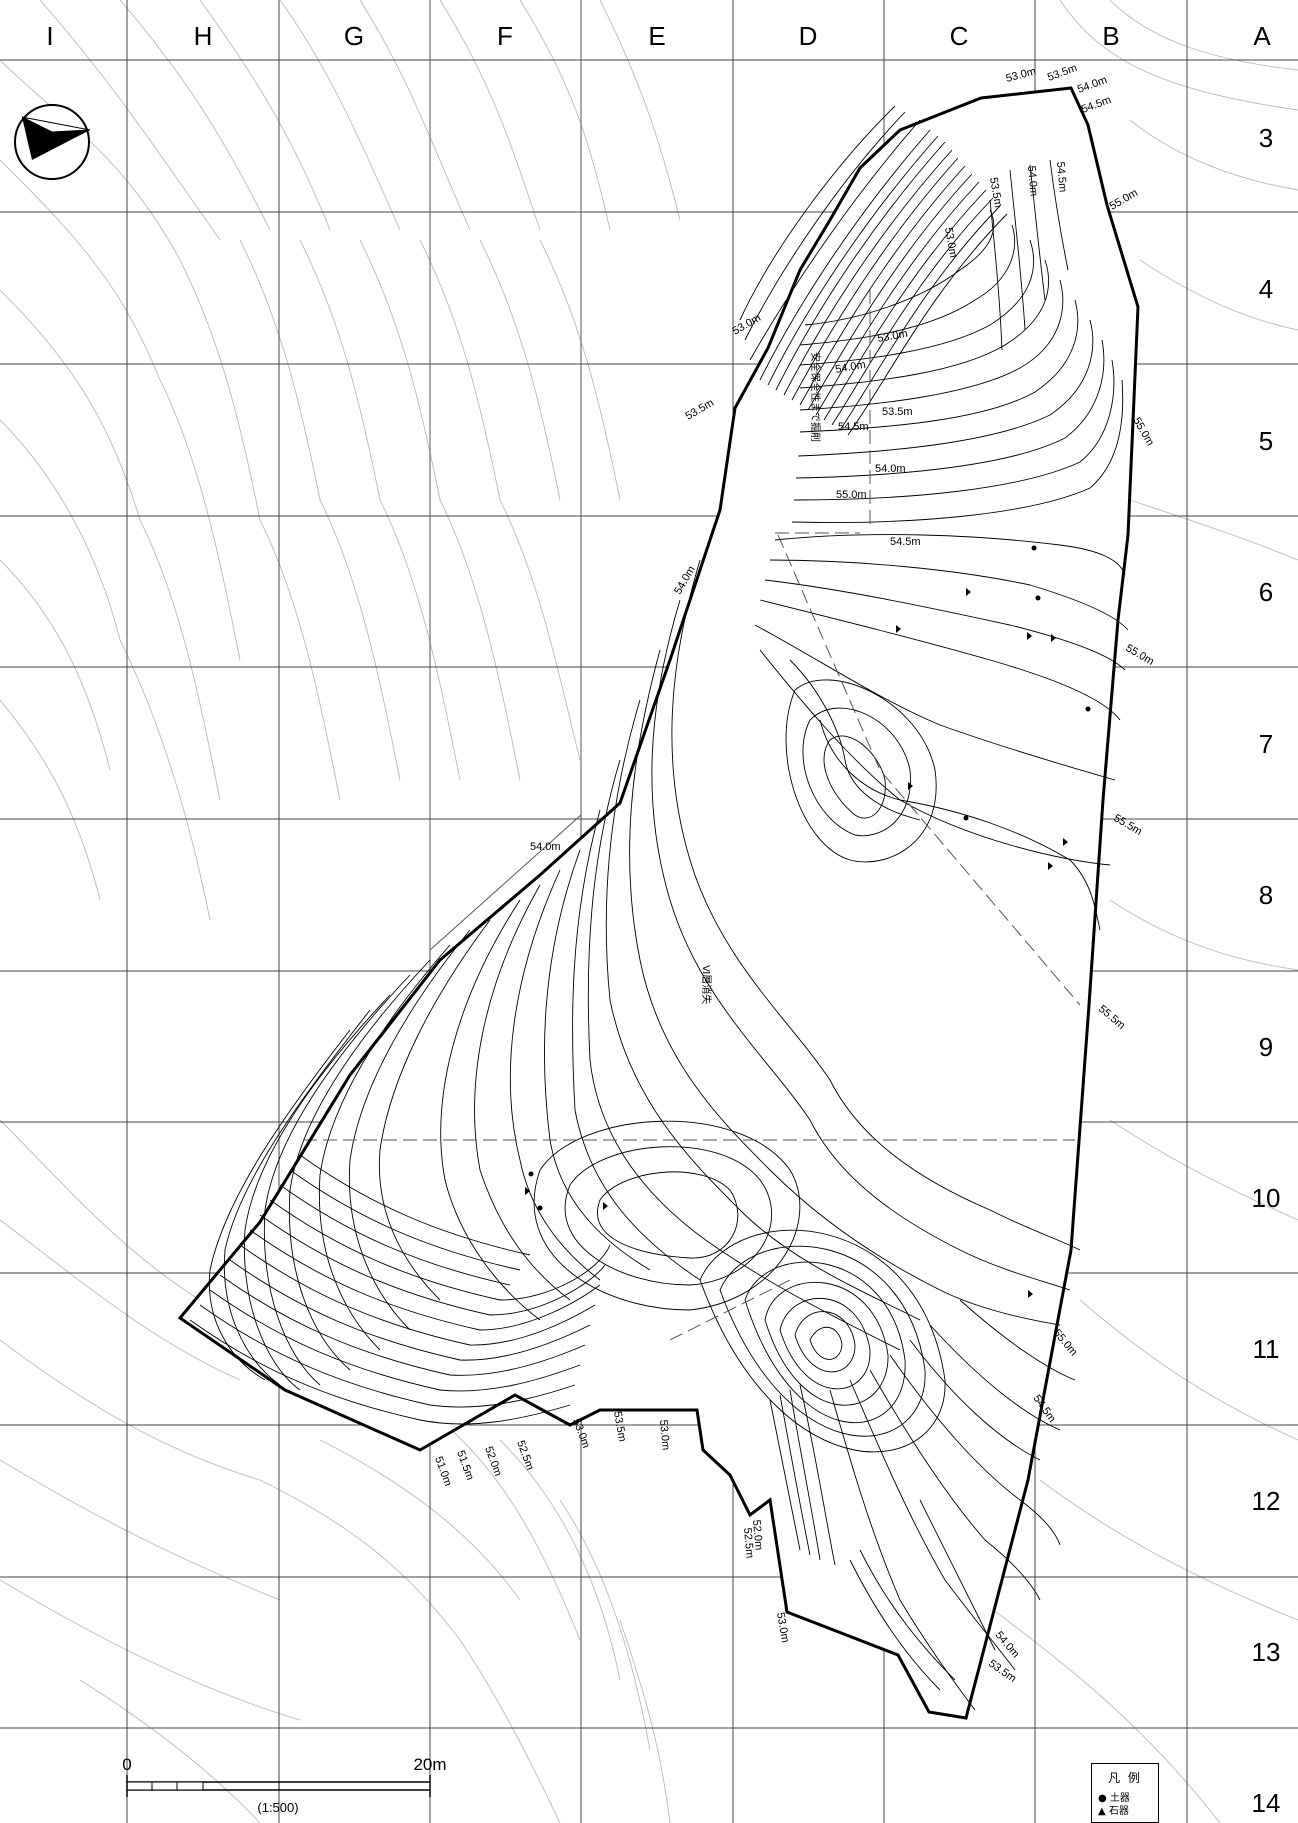  I want to click on row-label: 6, so click(1266, 592).